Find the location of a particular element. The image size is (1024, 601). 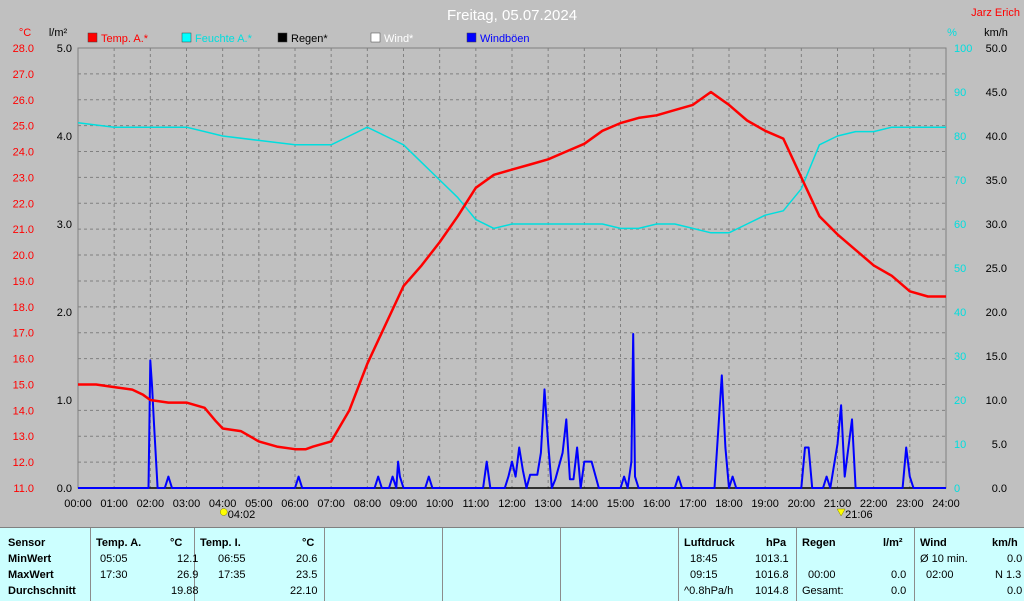

rain-axis-unit: l/m² is located at coordinates (58, 33).